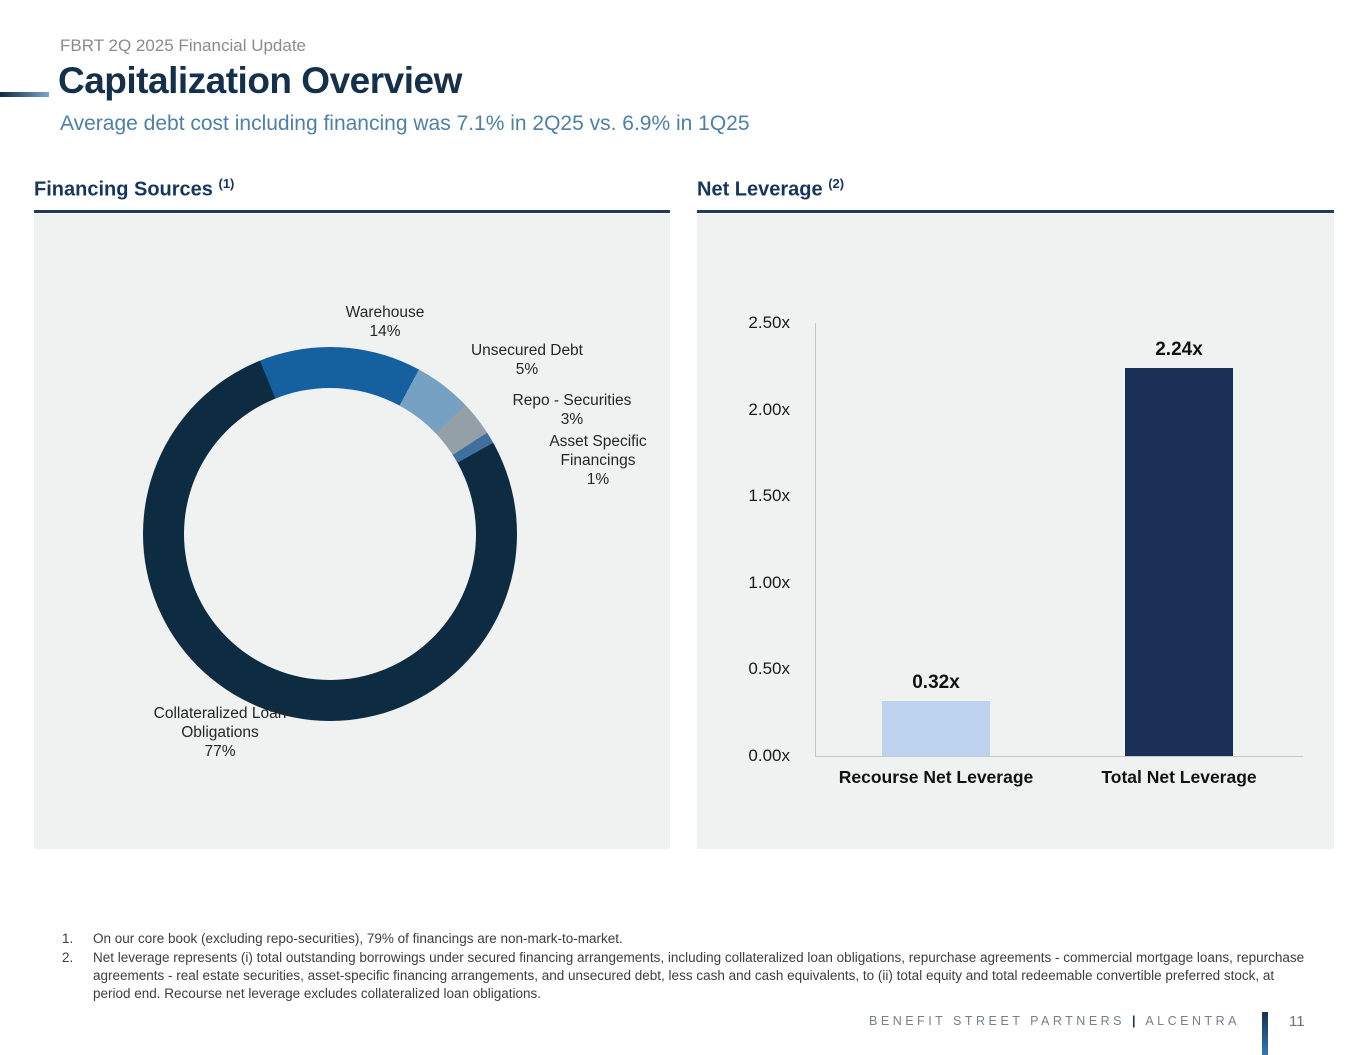 This screenshot has height=1055, width=1365. Describe the element at coordinates (572, 419) in the screenshot. I see `pie-label-repo-securities-pct: 3%` at that location.